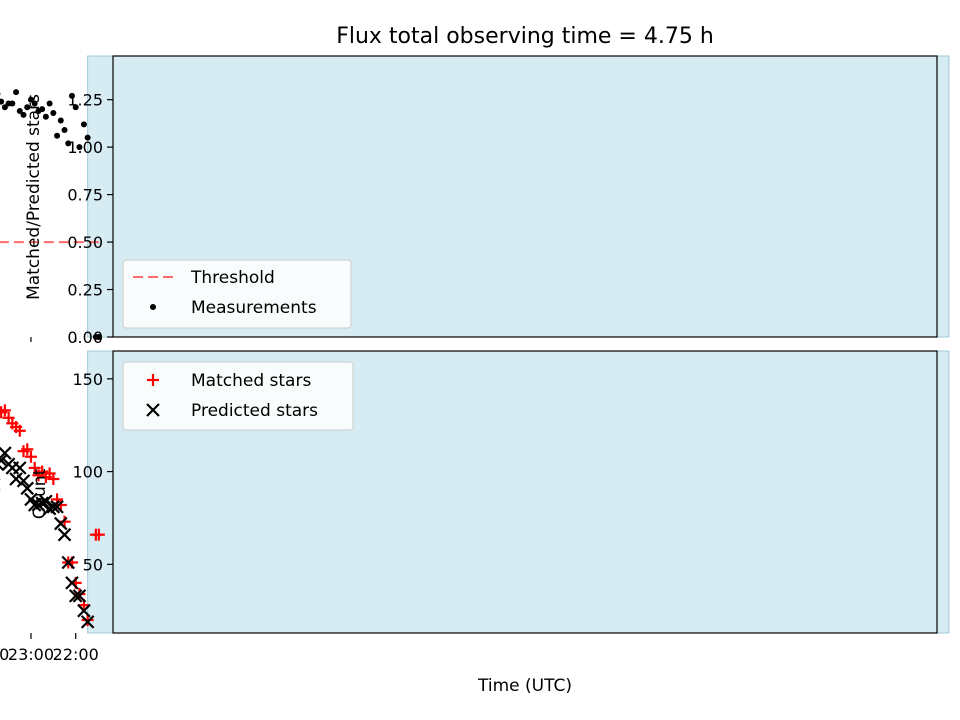  What do you see at coordinates (51, 214) in the screenshot?
I see `measurements-series` at bounding box center [51, 214].